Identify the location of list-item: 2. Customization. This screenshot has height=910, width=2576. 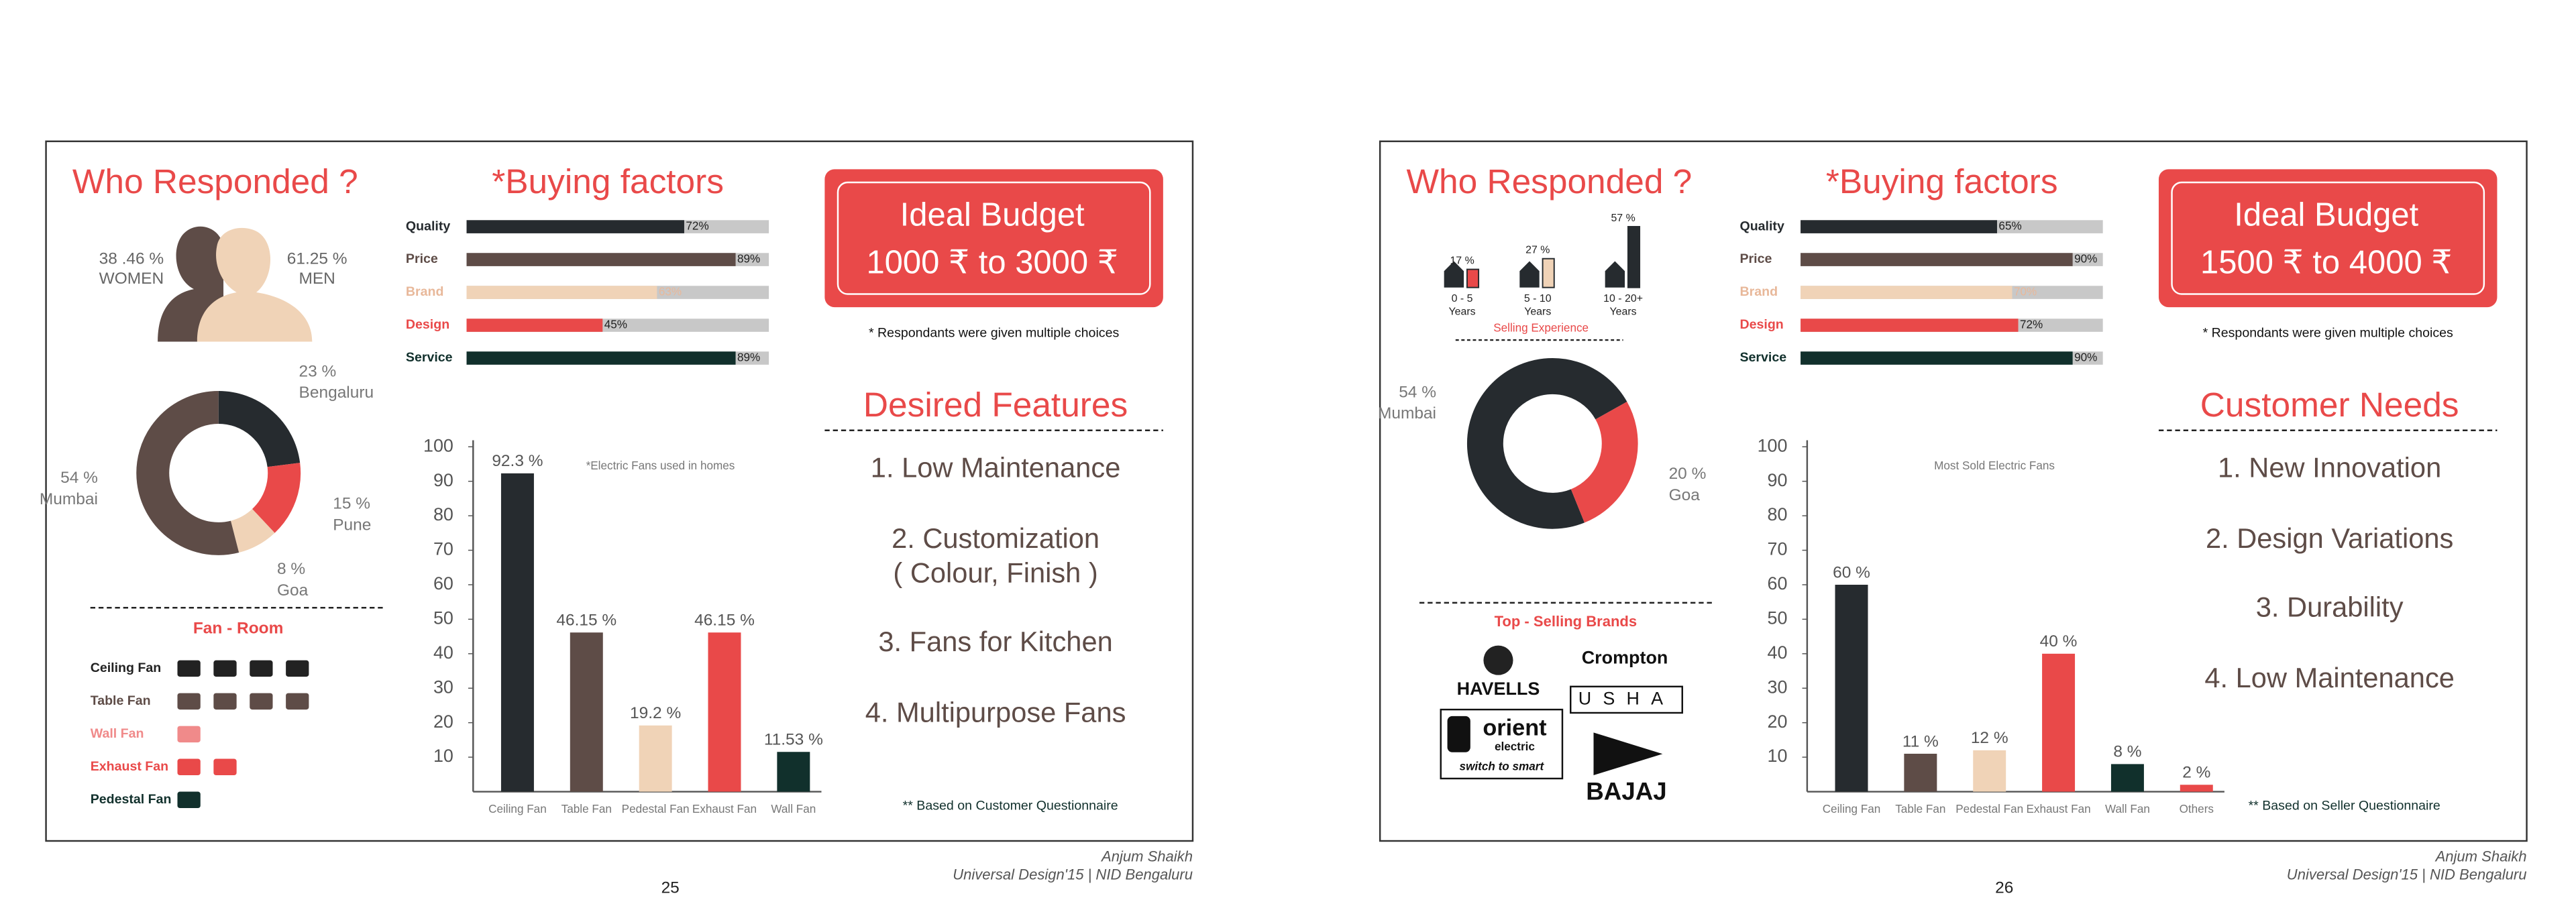
(995, 538).